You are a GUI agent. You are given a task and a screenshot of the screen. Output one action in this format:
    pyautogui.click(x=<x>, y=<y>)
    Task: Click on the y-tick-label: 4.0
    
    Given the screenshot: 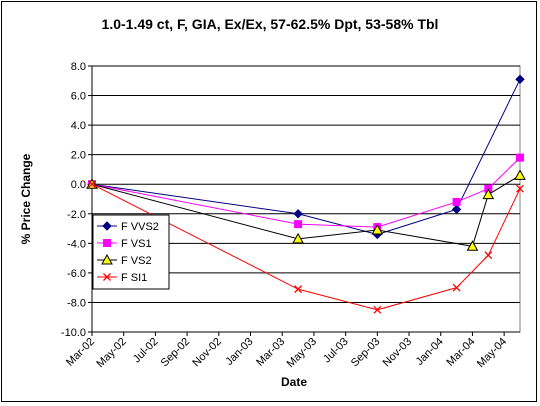 What is the action you would take?
    pyautogui.click(x=78, y=126)
    